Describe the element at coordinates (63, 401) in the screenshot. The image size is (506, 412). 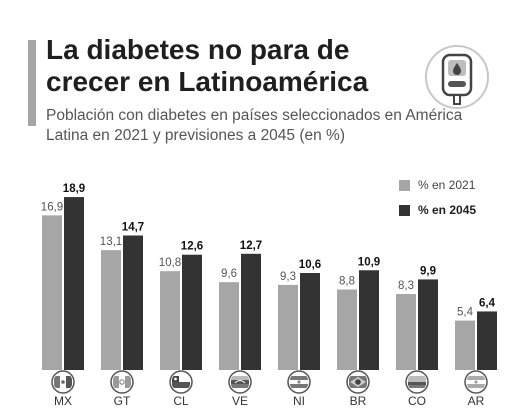
I see `category-label-mx: MX` at that location.